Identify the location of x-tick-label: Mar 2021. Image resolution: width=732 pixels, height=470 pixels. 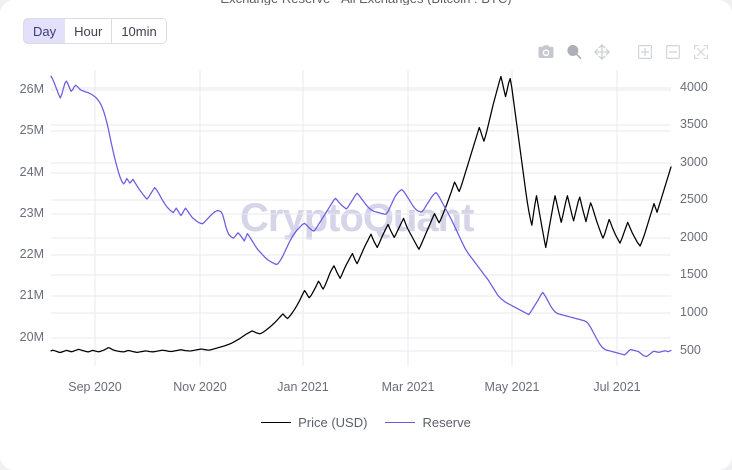
(408, 387).